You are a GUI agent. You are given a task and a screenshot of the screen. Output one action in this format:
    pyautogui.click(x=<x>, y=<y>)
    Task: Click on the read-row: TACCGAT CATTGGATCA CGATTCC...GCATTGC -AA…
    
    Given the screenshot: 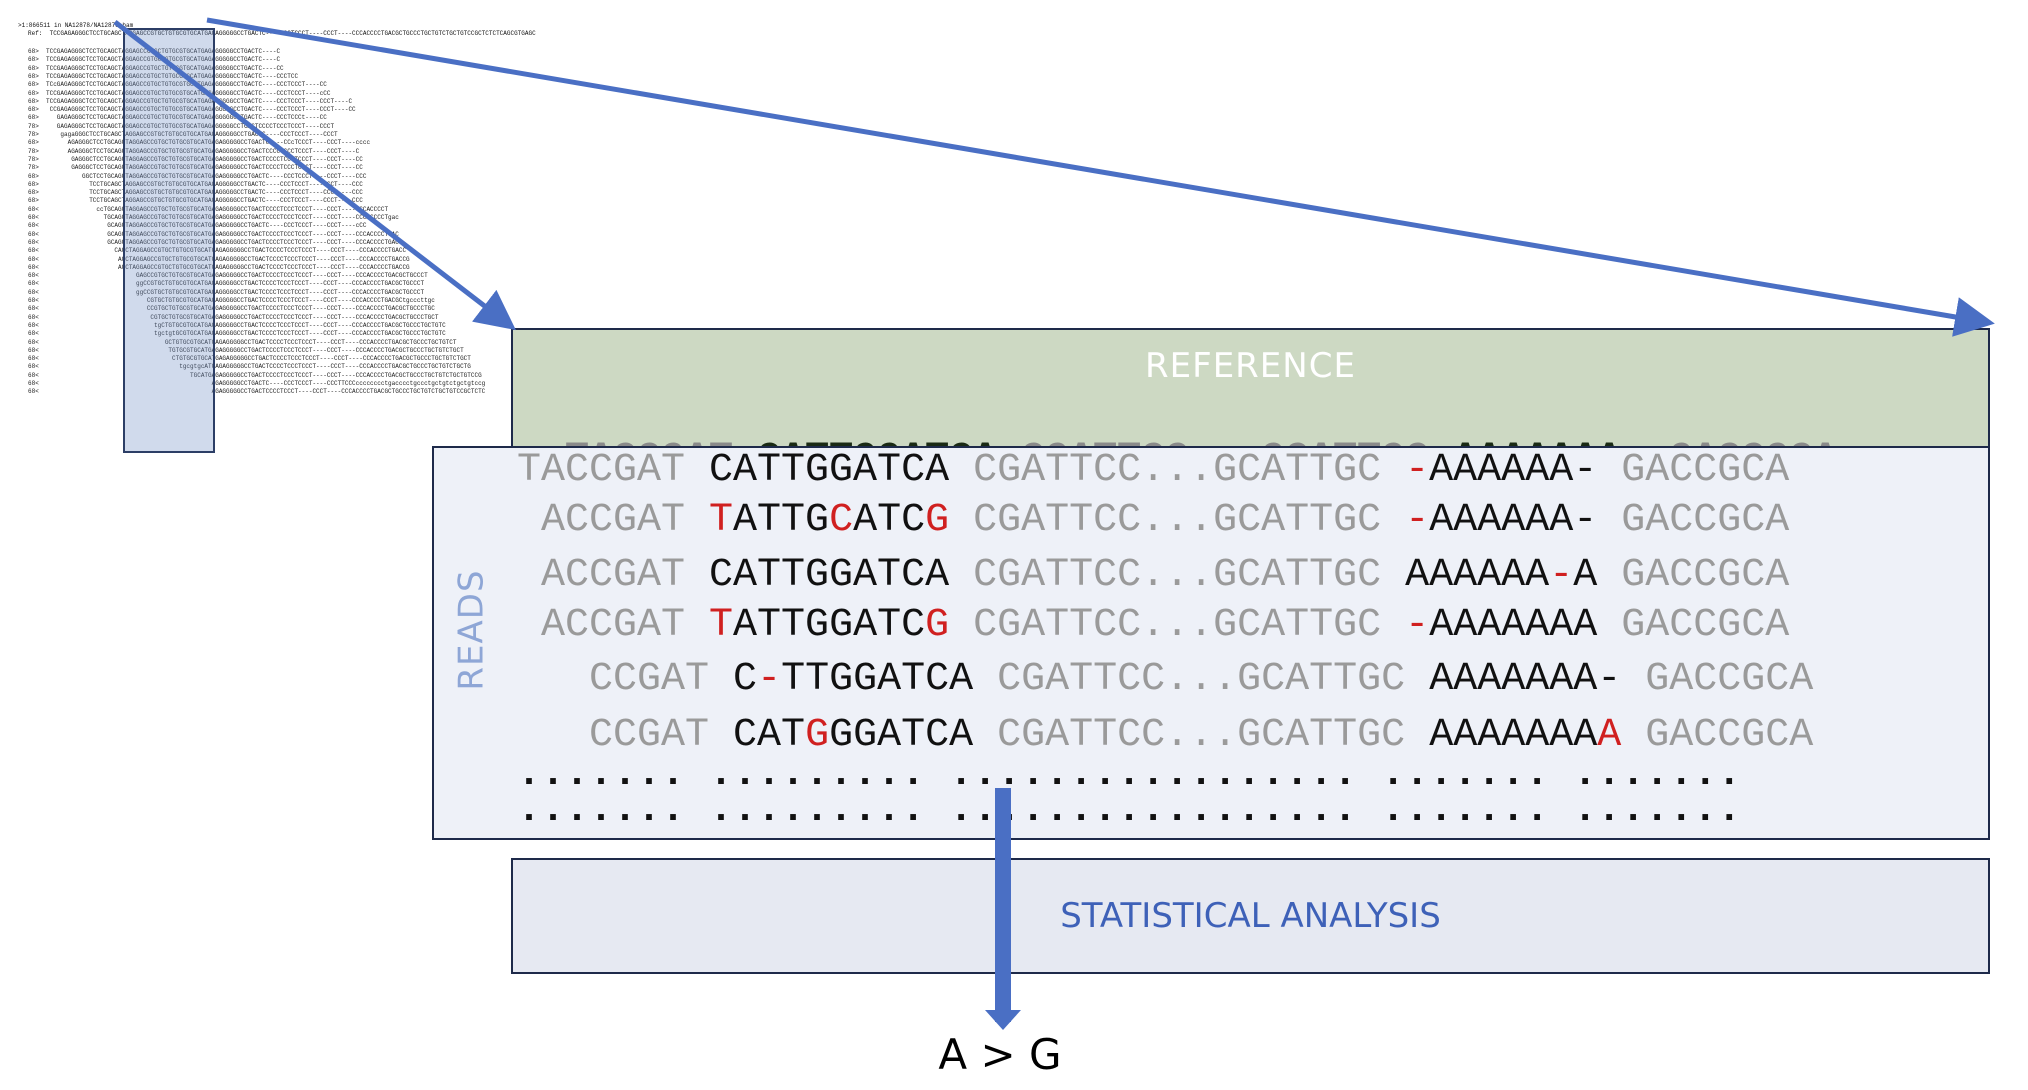 What is the action you would take?
    pyautogui.click(x=1153, y=470)
    